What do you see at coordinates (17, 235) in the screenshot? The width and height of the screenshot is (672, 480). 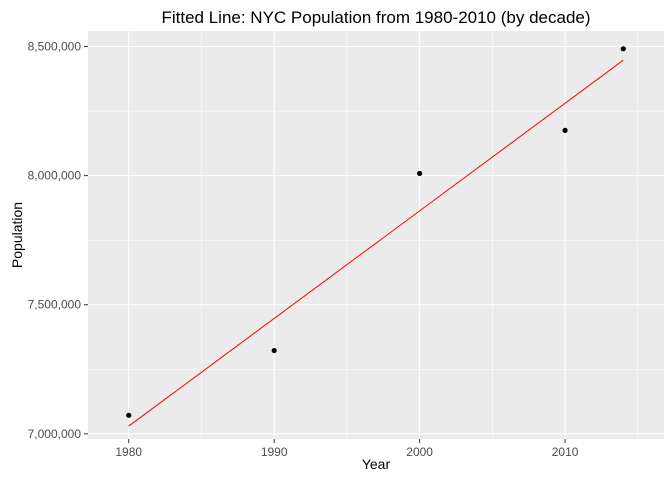 I see `y-axis-title: Population` at bounding box center [17, 235].